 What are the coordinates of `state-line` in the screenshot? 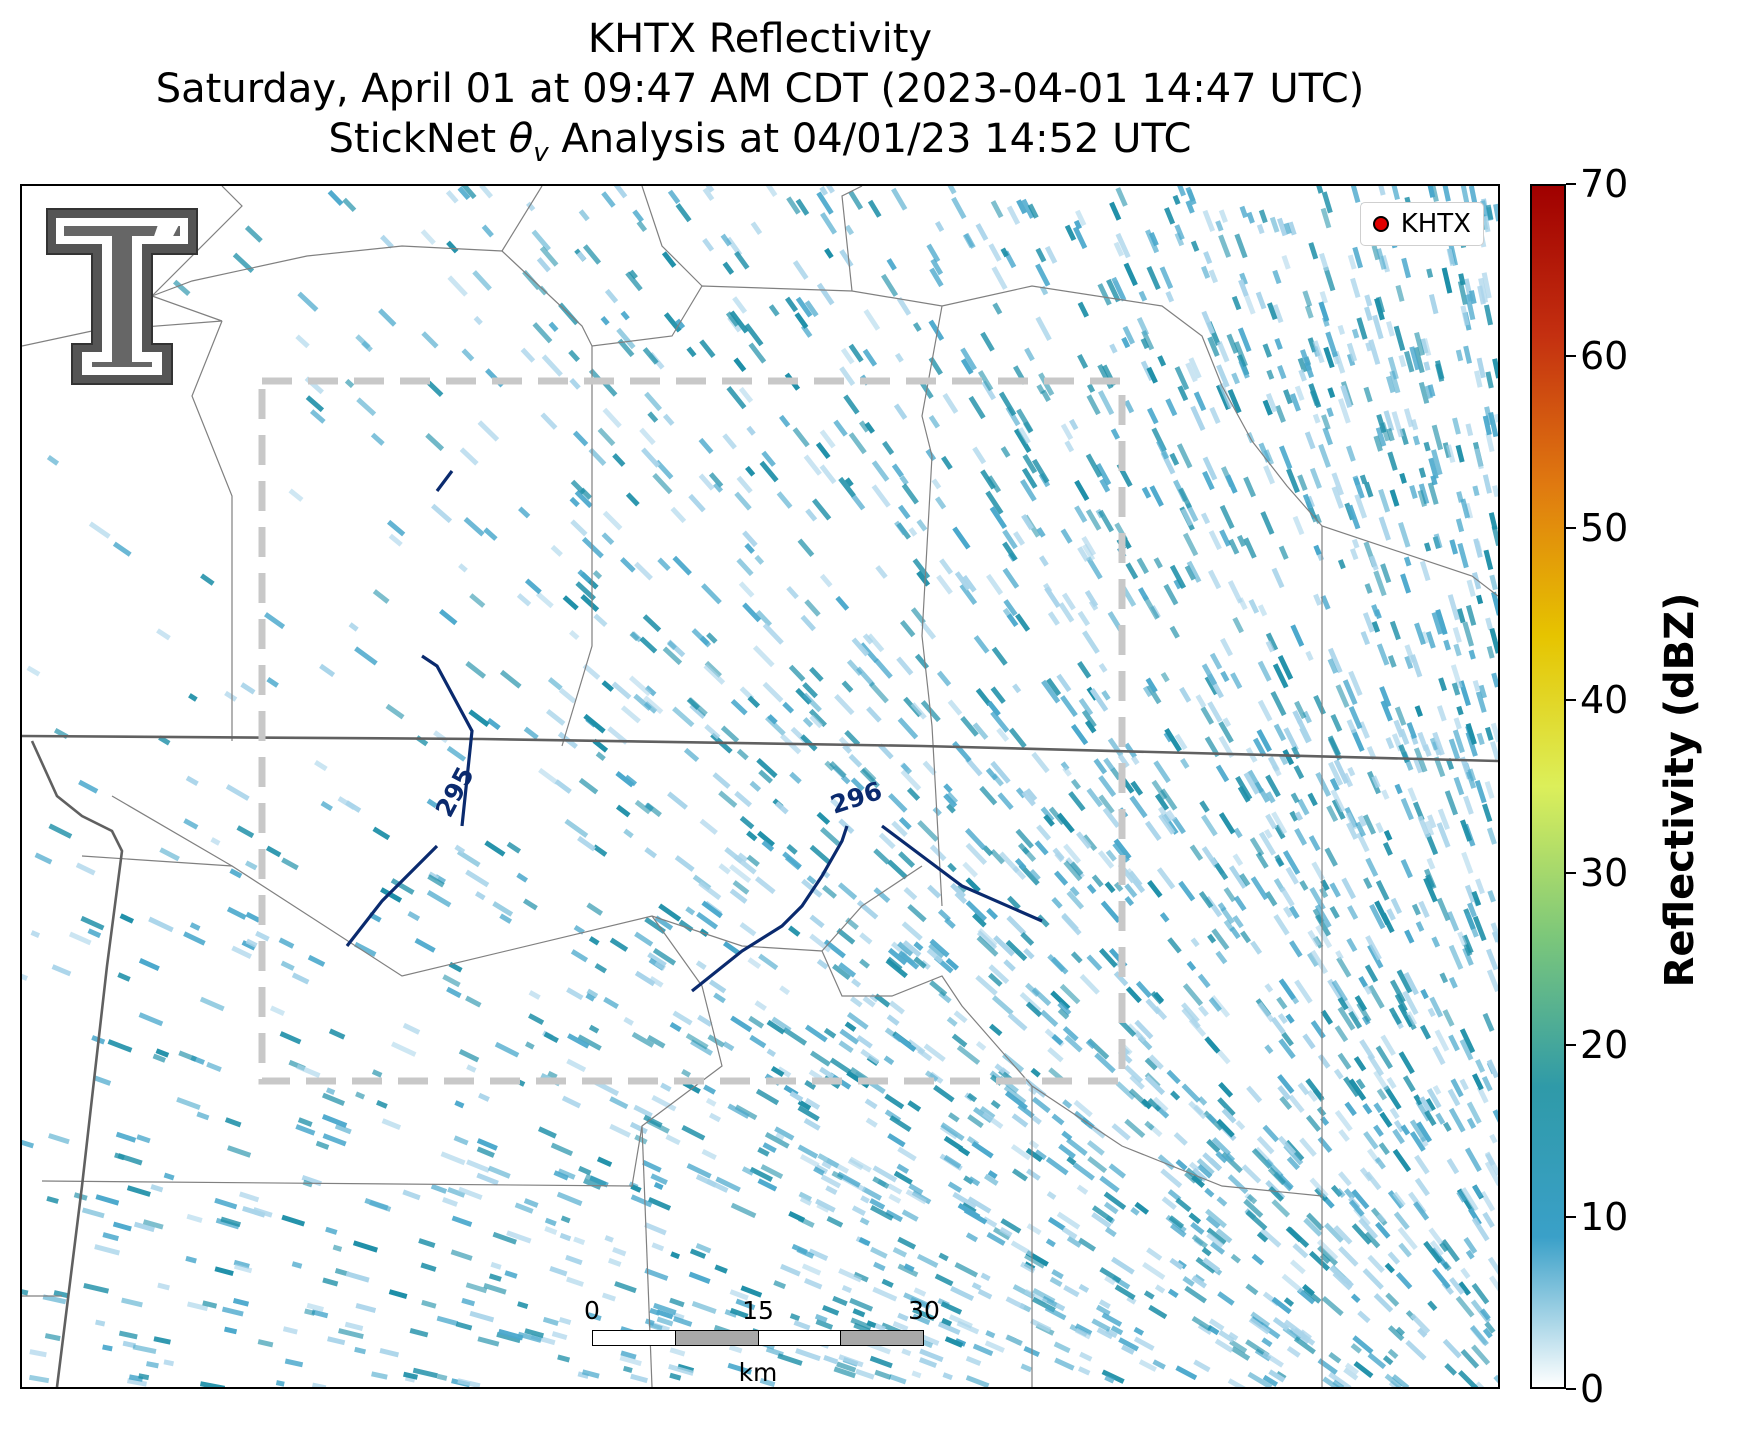 It's located at (760, 748).